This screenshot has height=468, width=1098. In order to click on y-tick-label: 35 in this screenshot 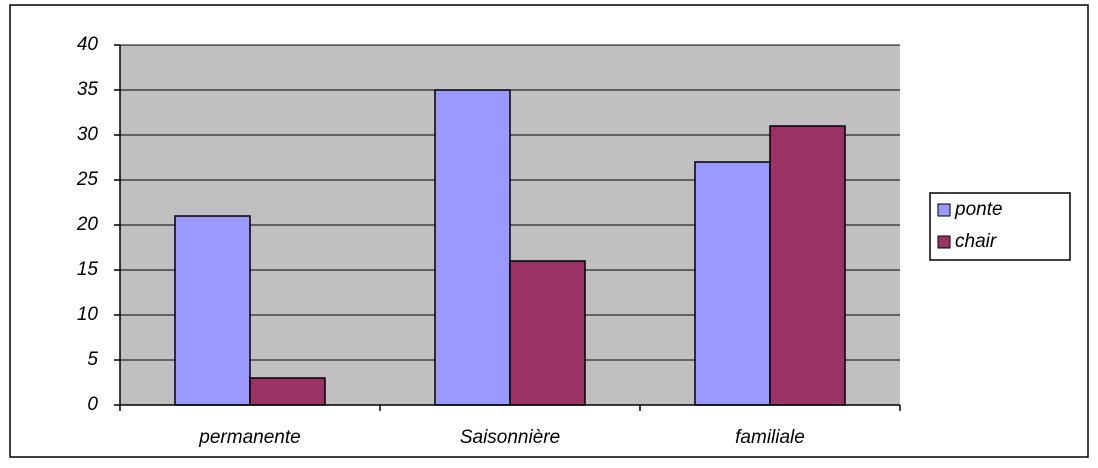, I will do `click(88, 89)`.